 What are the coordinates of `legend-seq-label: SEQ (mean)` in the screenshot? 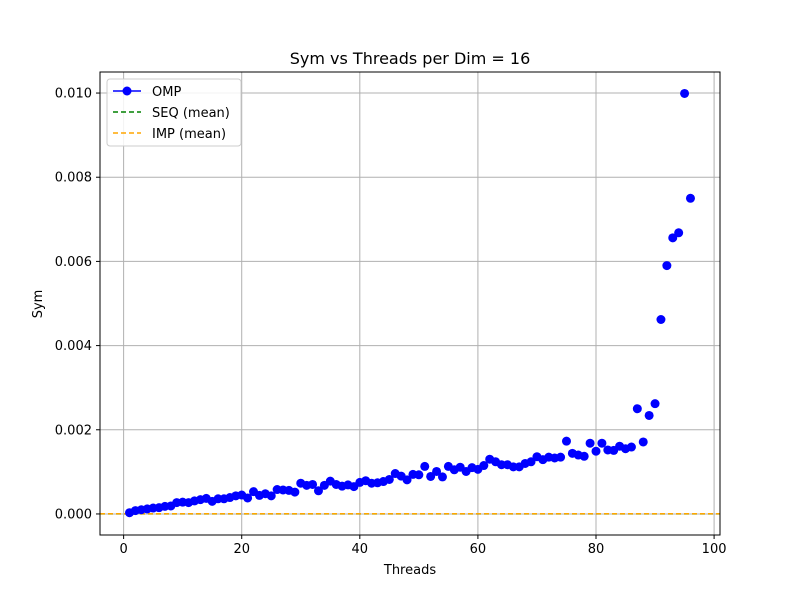 It's located at (191, 113).